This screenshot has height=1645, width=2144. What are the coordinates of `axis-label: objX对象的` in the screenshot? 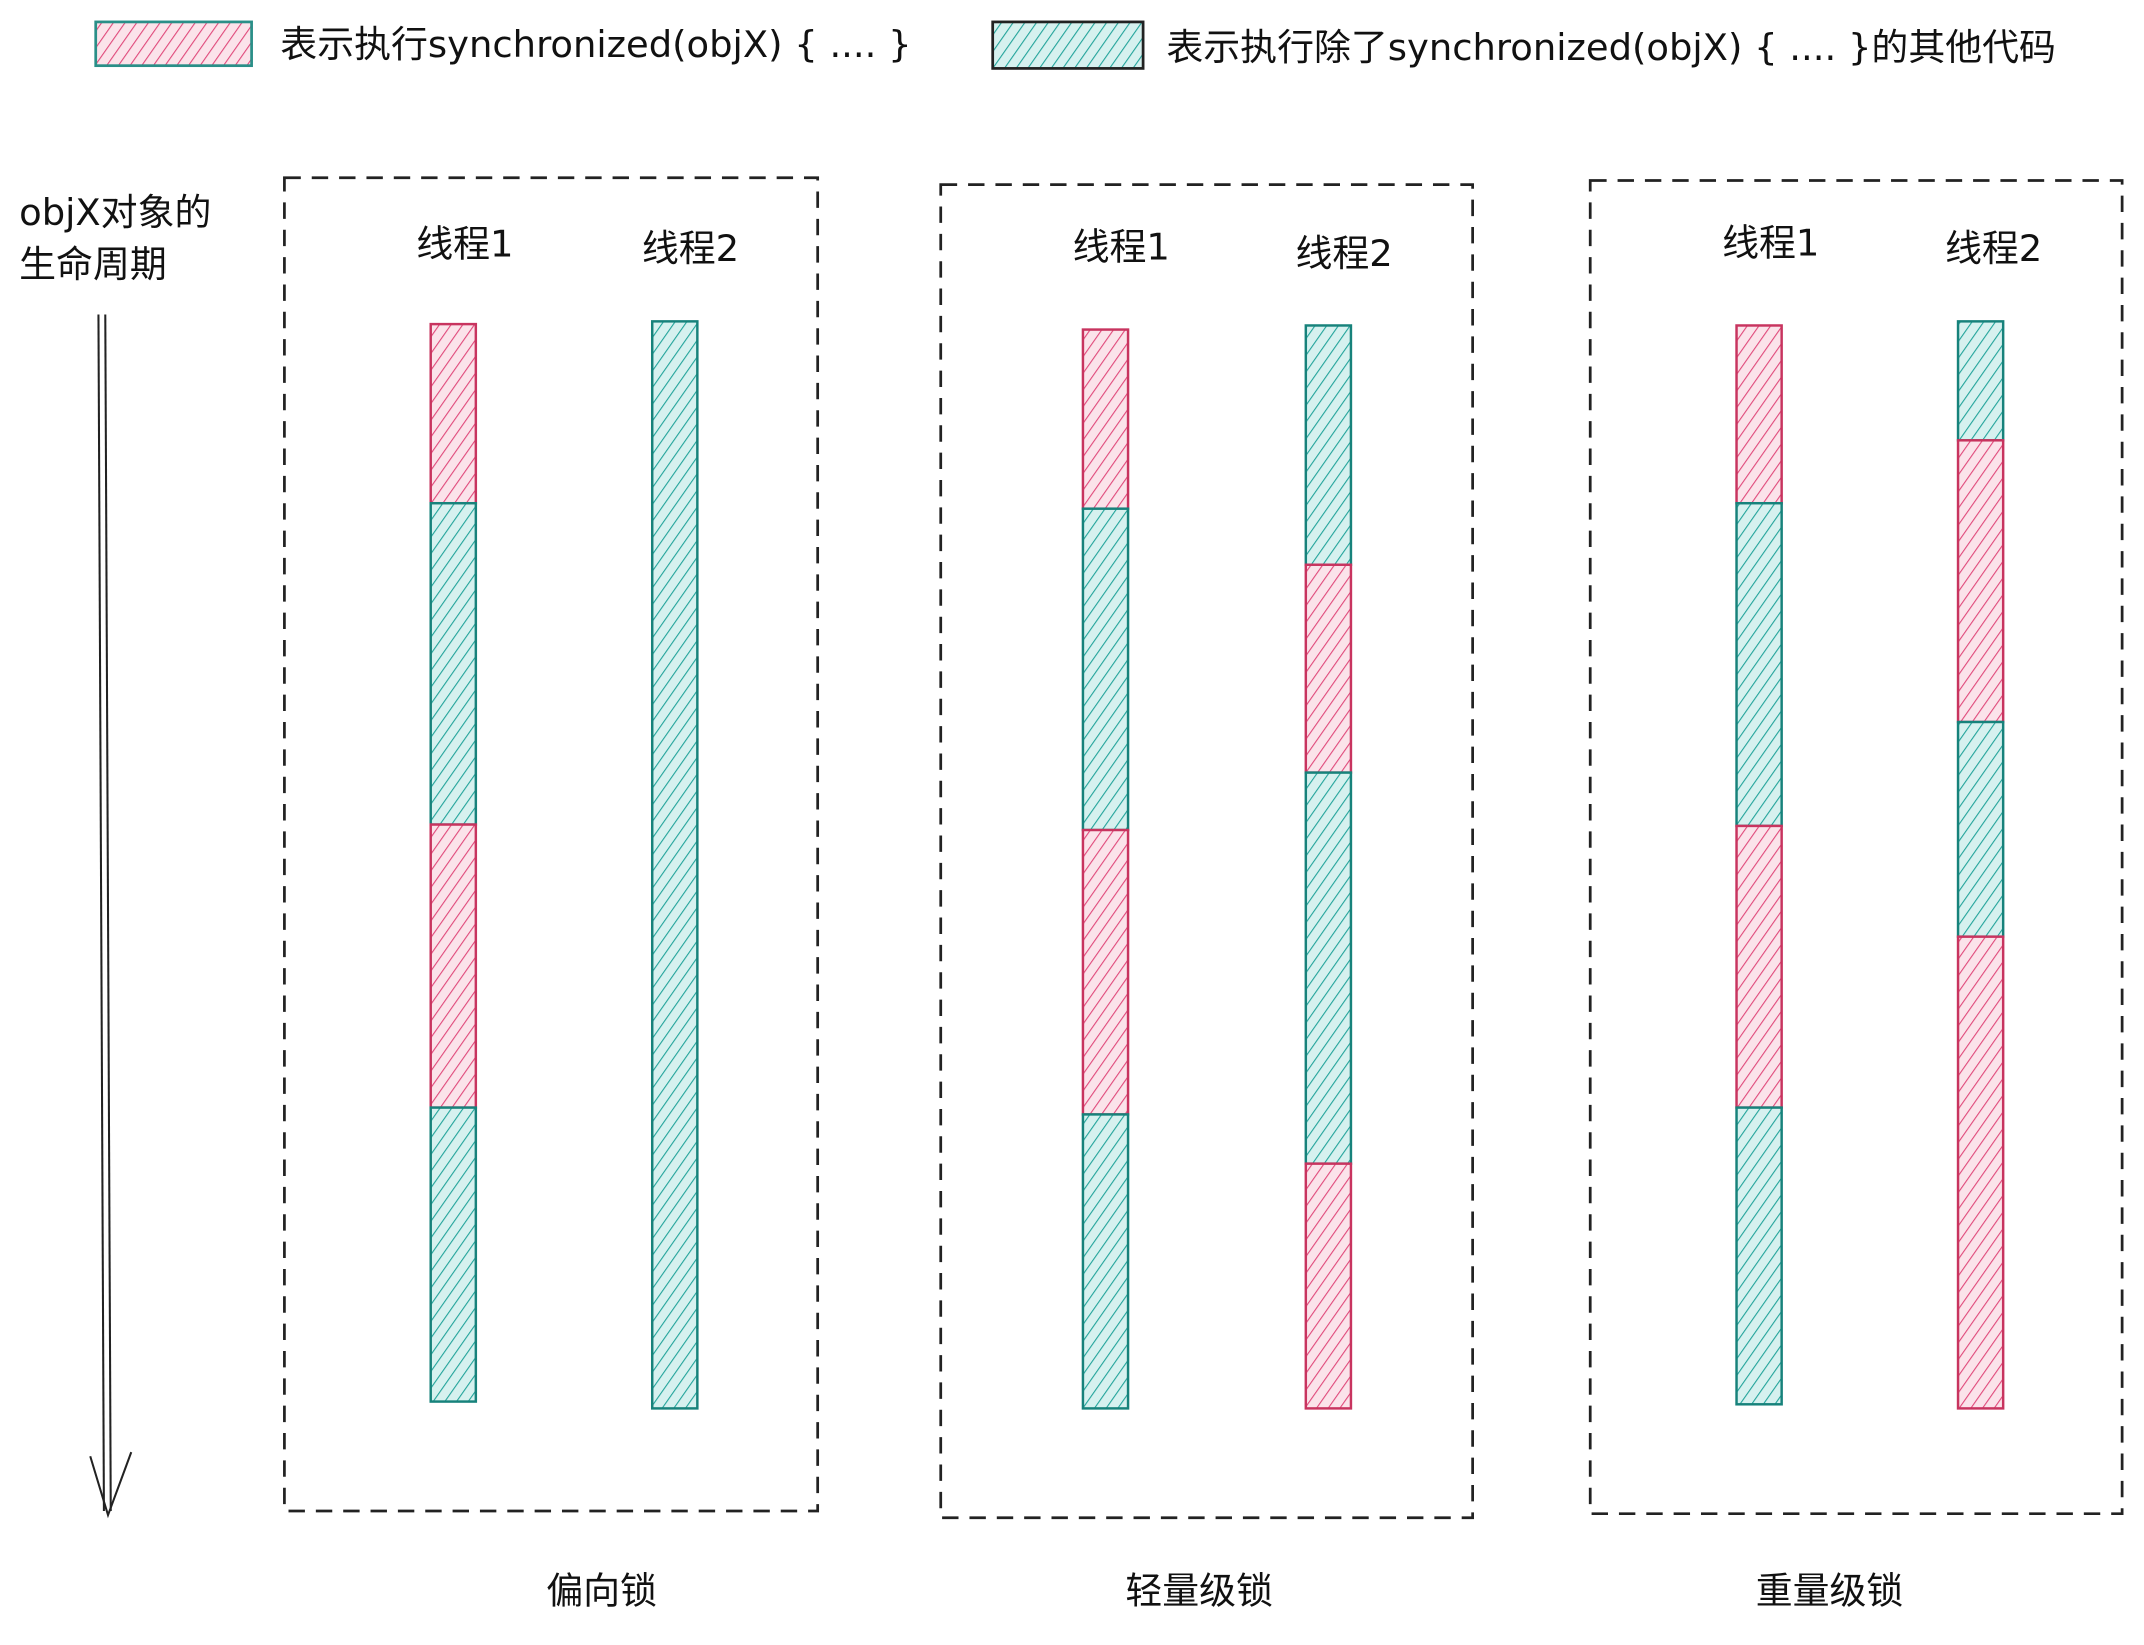 It's located at (115, 212).